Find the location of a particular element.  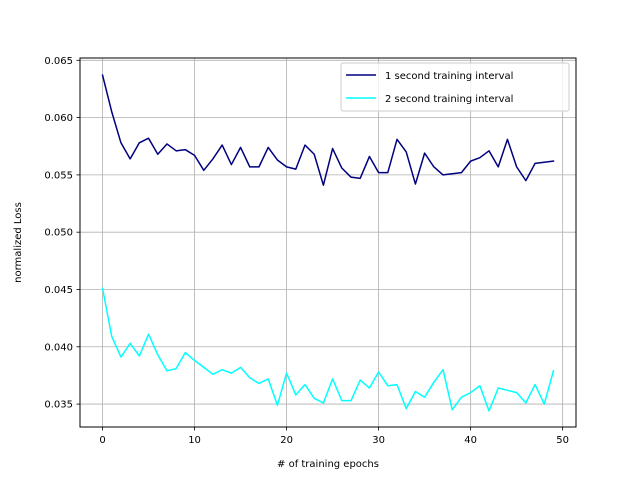

x-tick-label: 50 is located at coordinates (562, 440).